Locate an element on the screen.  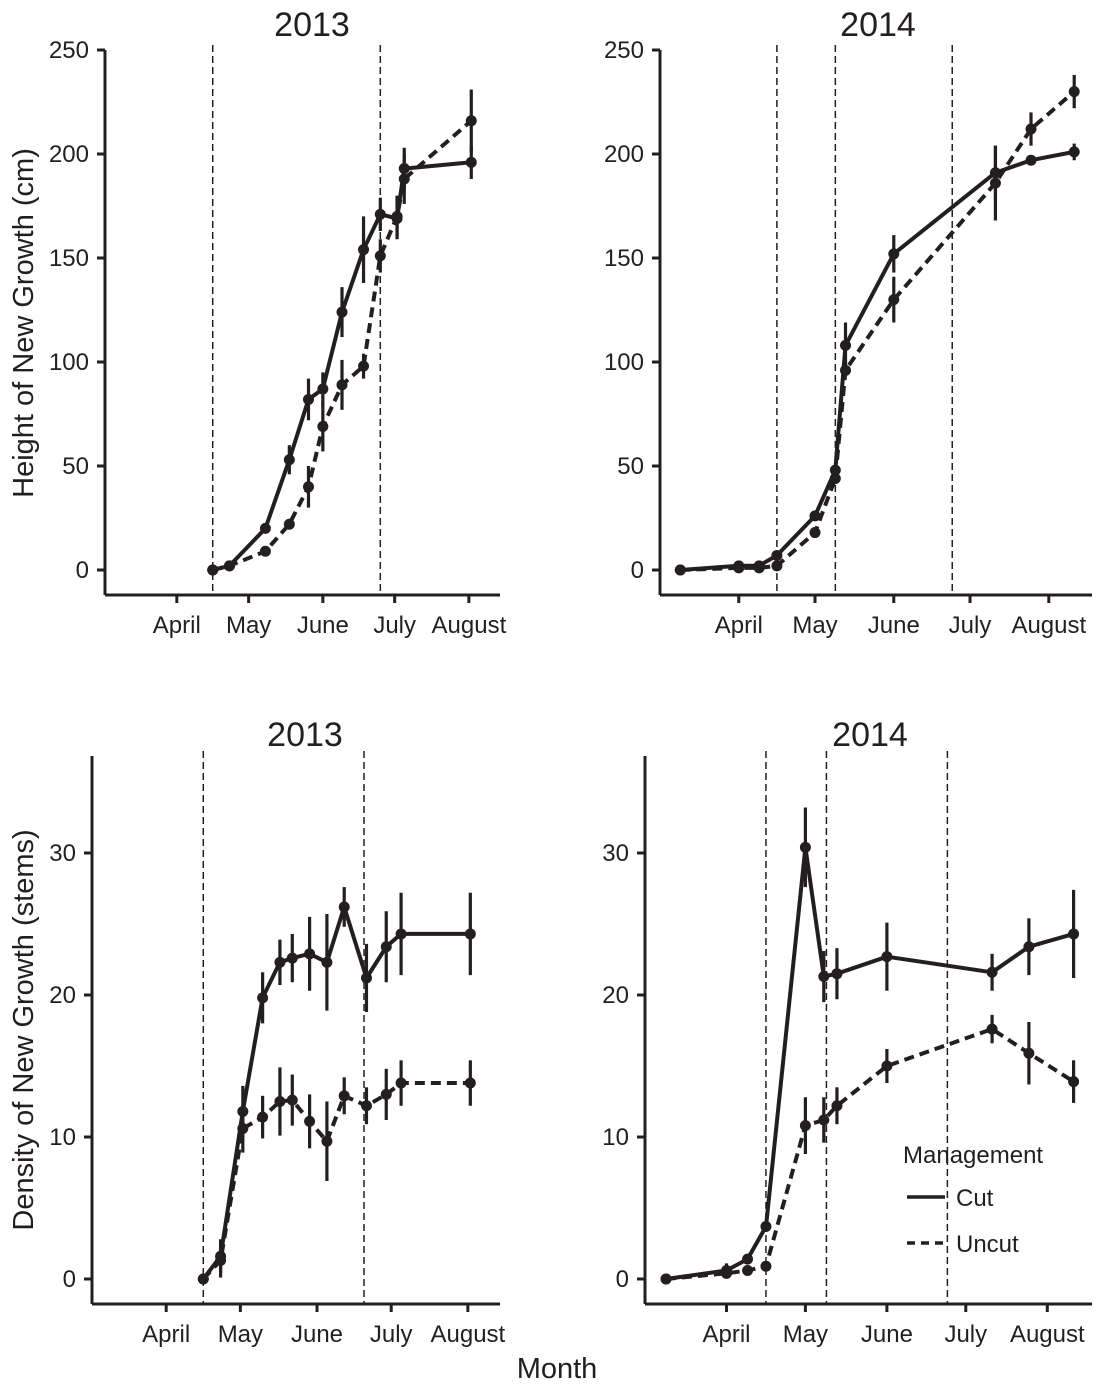
y-tick-label: 50 is located at coordinates (75, 466).